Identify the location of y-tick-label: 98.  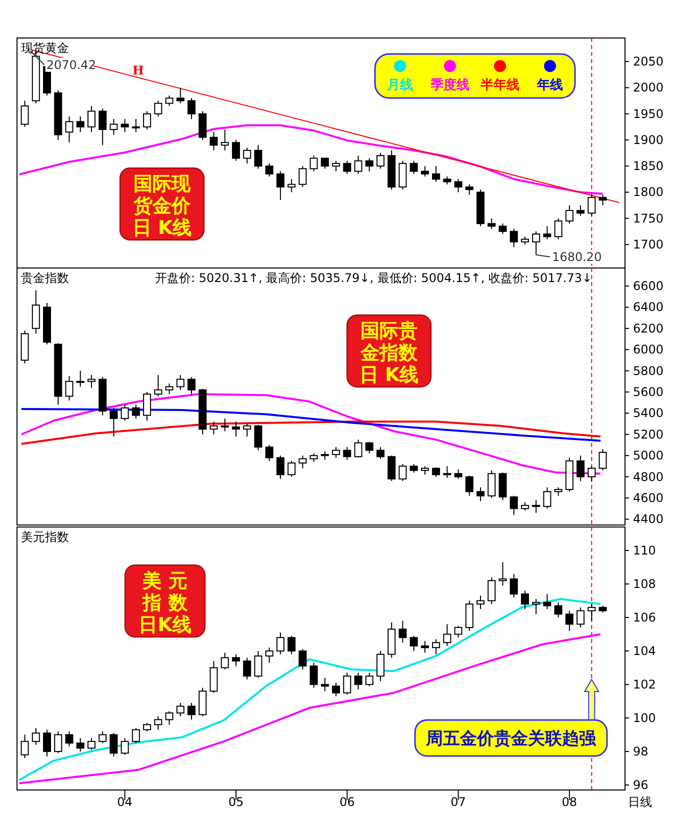
(640, 751).